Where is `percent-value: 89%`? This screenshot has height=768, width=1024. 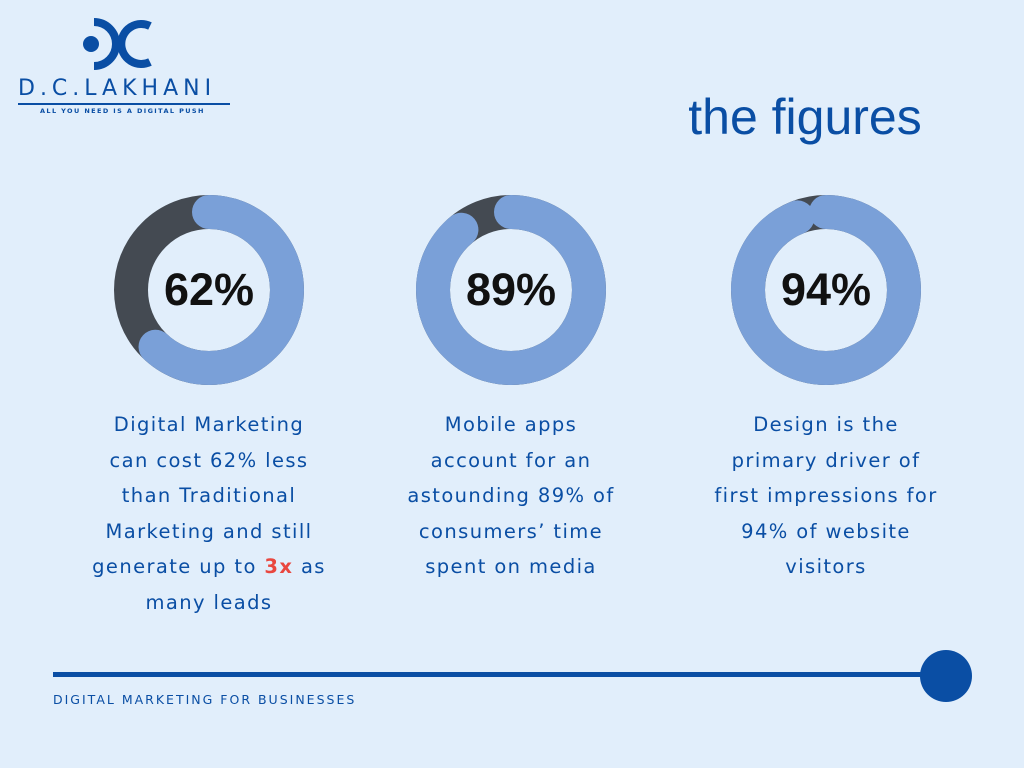
percent-value: 89% is located at coordinates (511, 289).